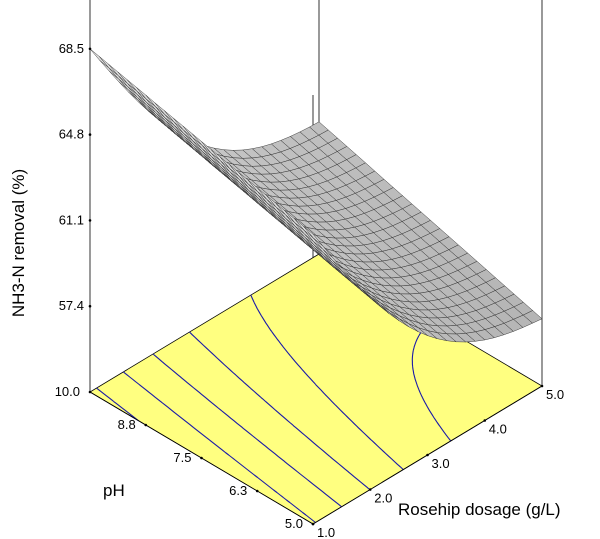 The height and width of the screenshot is (539, 600). What do you see at coordinates (71, 134) in the screenshot?
I see `z-tick-label: 64.8` at bounding box center [71, 134].